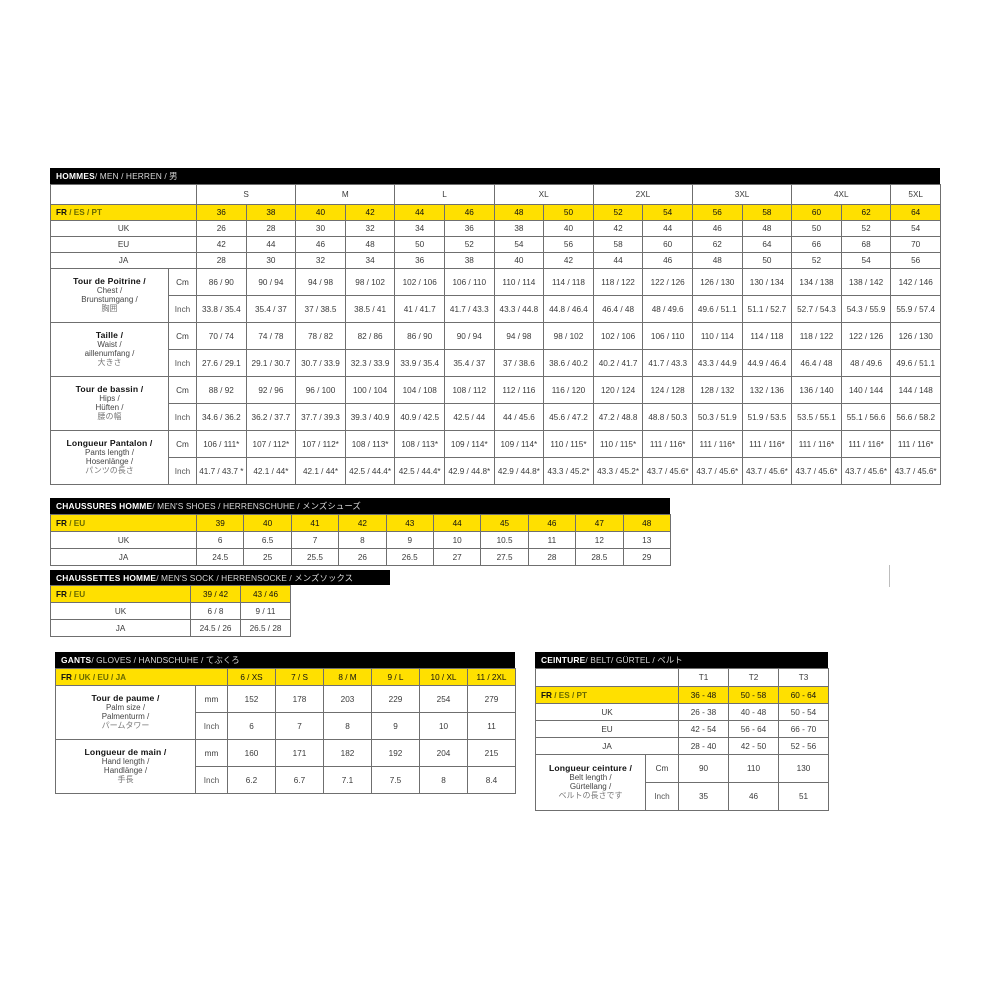 Image resolution: width=1005 pixels, height=1005 pixels. What do you see at coordinates (123, 523) in the screenshot?
I see `shoes-row-label-fr: FR / EU` at bounding box center [123, 523].